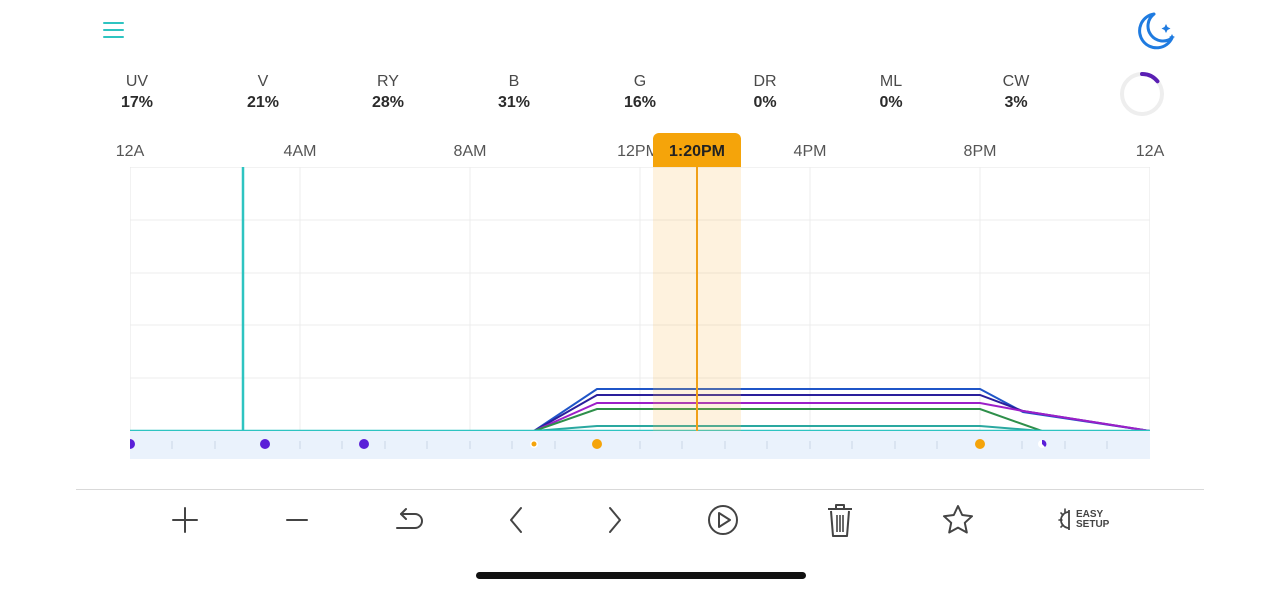  I want to click on time-tick-label: 8PM, so click(980, 151).